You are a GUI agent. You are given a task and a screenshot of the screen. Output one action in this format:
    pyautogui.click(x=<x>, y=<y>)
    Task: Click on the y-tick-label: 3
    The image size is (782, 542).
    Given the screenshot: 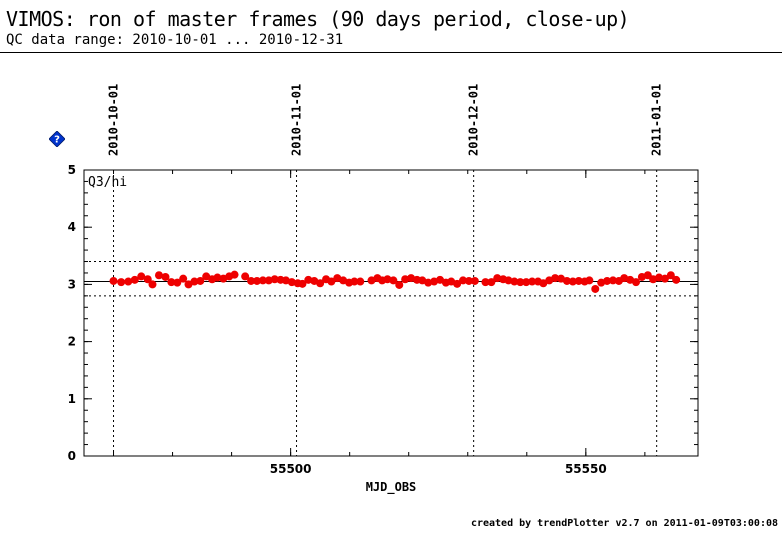 What is the action you would take?
    pyautogui.click(x=72, y=284)
    